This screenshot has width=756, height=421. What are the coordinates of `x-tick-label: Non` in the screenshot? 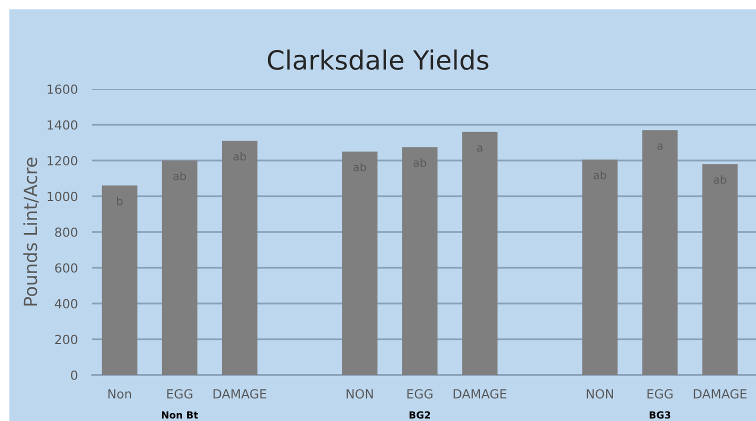 It's located at (120, 394).